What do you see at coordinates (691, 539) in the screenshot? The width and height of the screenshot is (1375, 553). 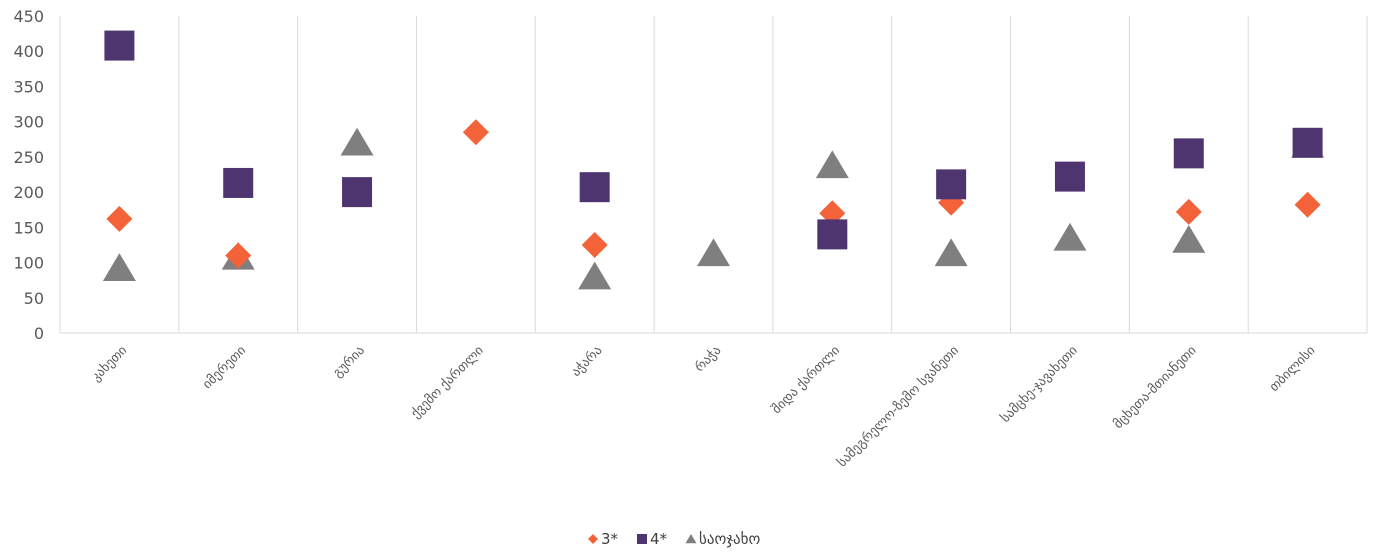 I see `legend-marker-triangle` at bounding box center [691, 539].